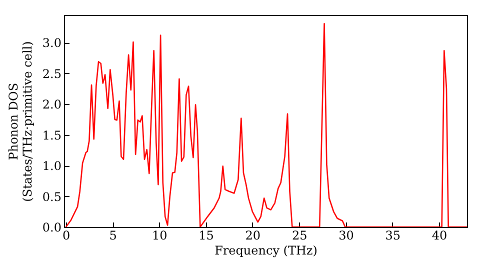 Image resolution: width=500 pixels, height=280 pixels. Describe the element at coordinates (393, 235) in the screenshot. I see `x-tick-label: 35` at that location.